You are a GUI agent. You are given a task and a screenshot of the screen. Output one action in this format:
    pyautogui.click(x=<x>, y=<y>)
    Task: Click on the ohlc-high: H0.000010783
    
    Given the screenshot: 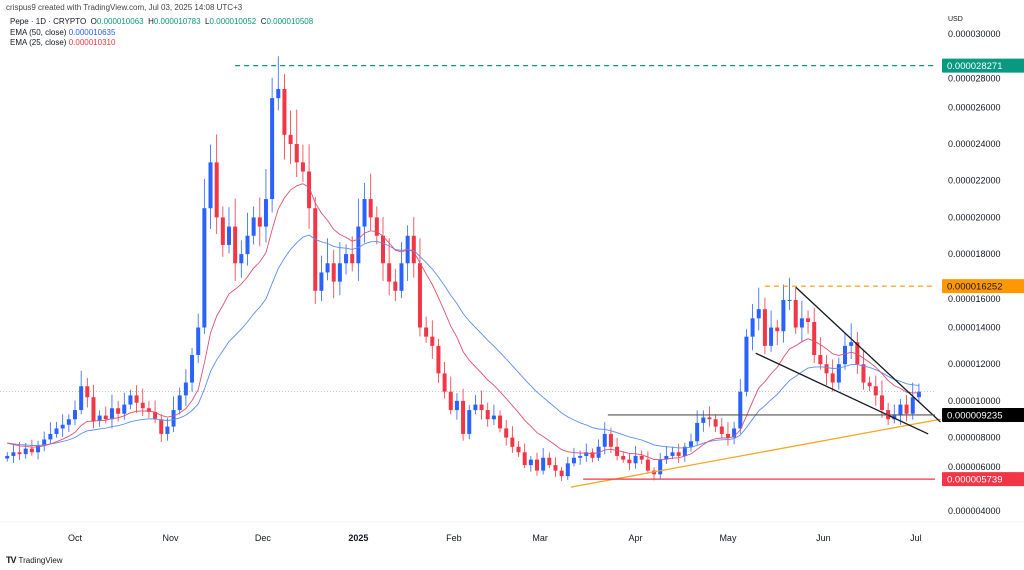 What is the action you would take?
    pyautogui.click(x=174, y=21)
    